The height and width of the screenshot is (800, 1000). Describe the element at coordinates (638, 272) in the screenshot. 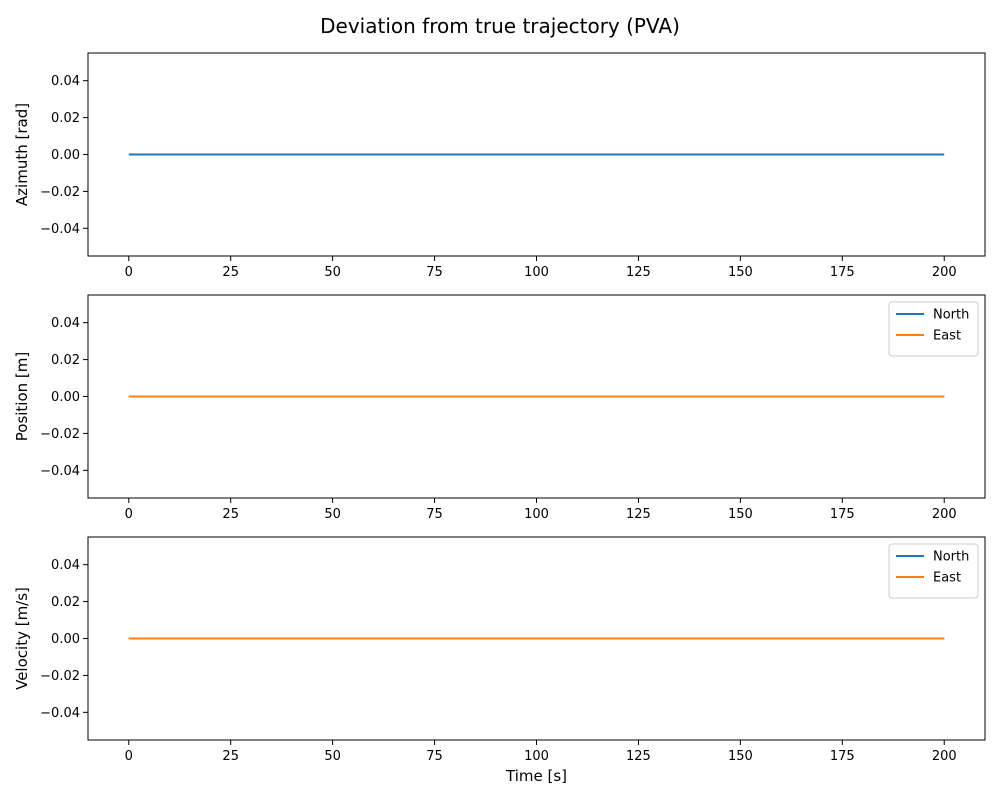

I see `azimuth-x-tick-label: 125` at that location.